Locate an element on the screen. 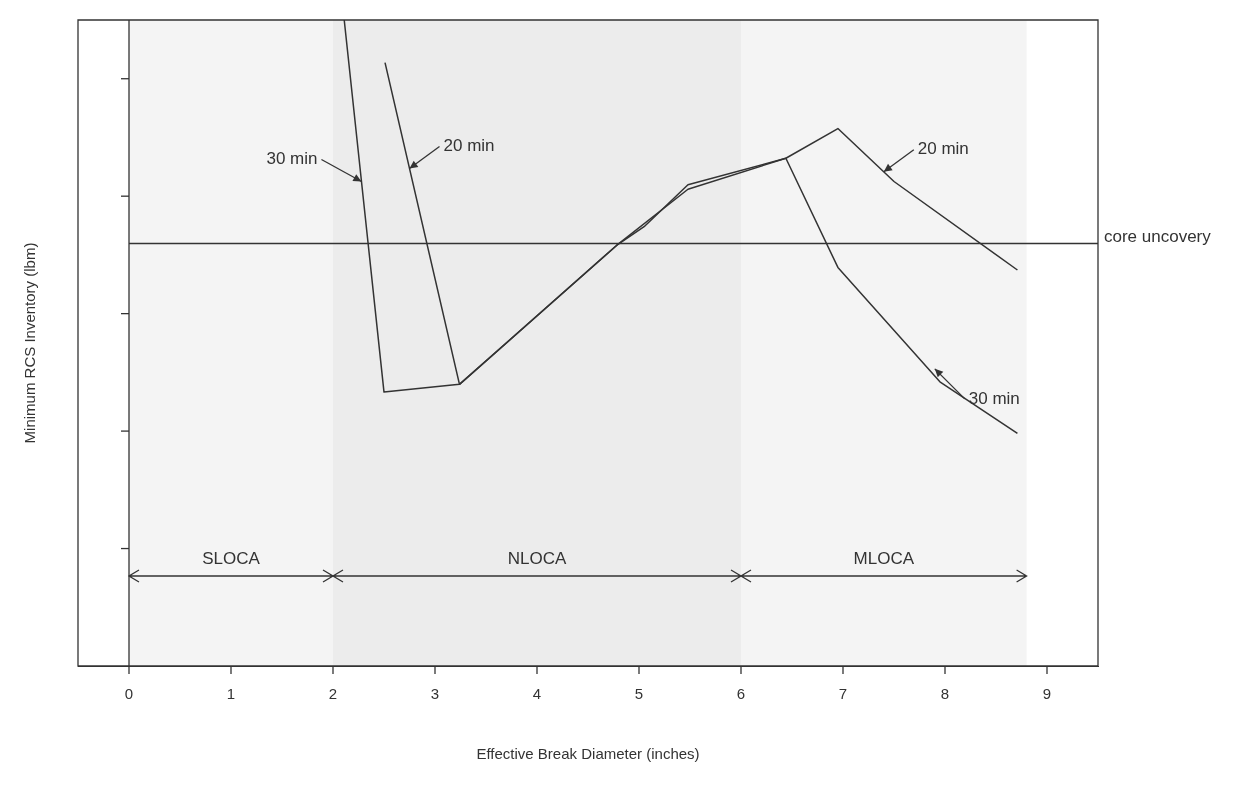 The height and width of the screenshot is (796, 1244). band-label: SLOCA is located at coordinates (231, 558).